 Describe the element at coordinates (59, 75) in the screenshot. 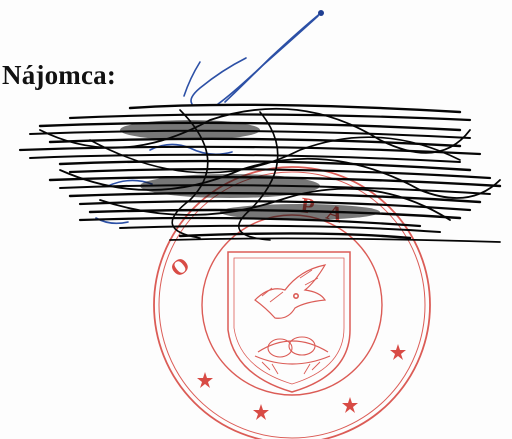

I see `tenant-label: Nájomca:` at that location.